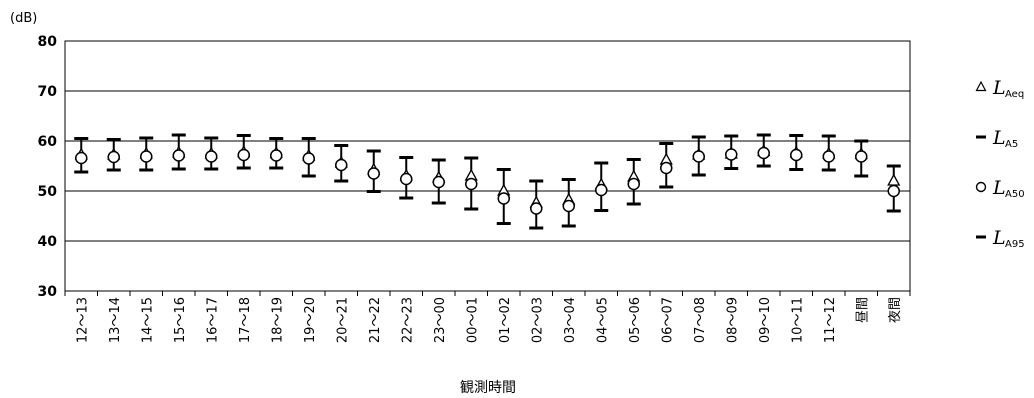  I want to click on laeq-marker, so click(894, 179).